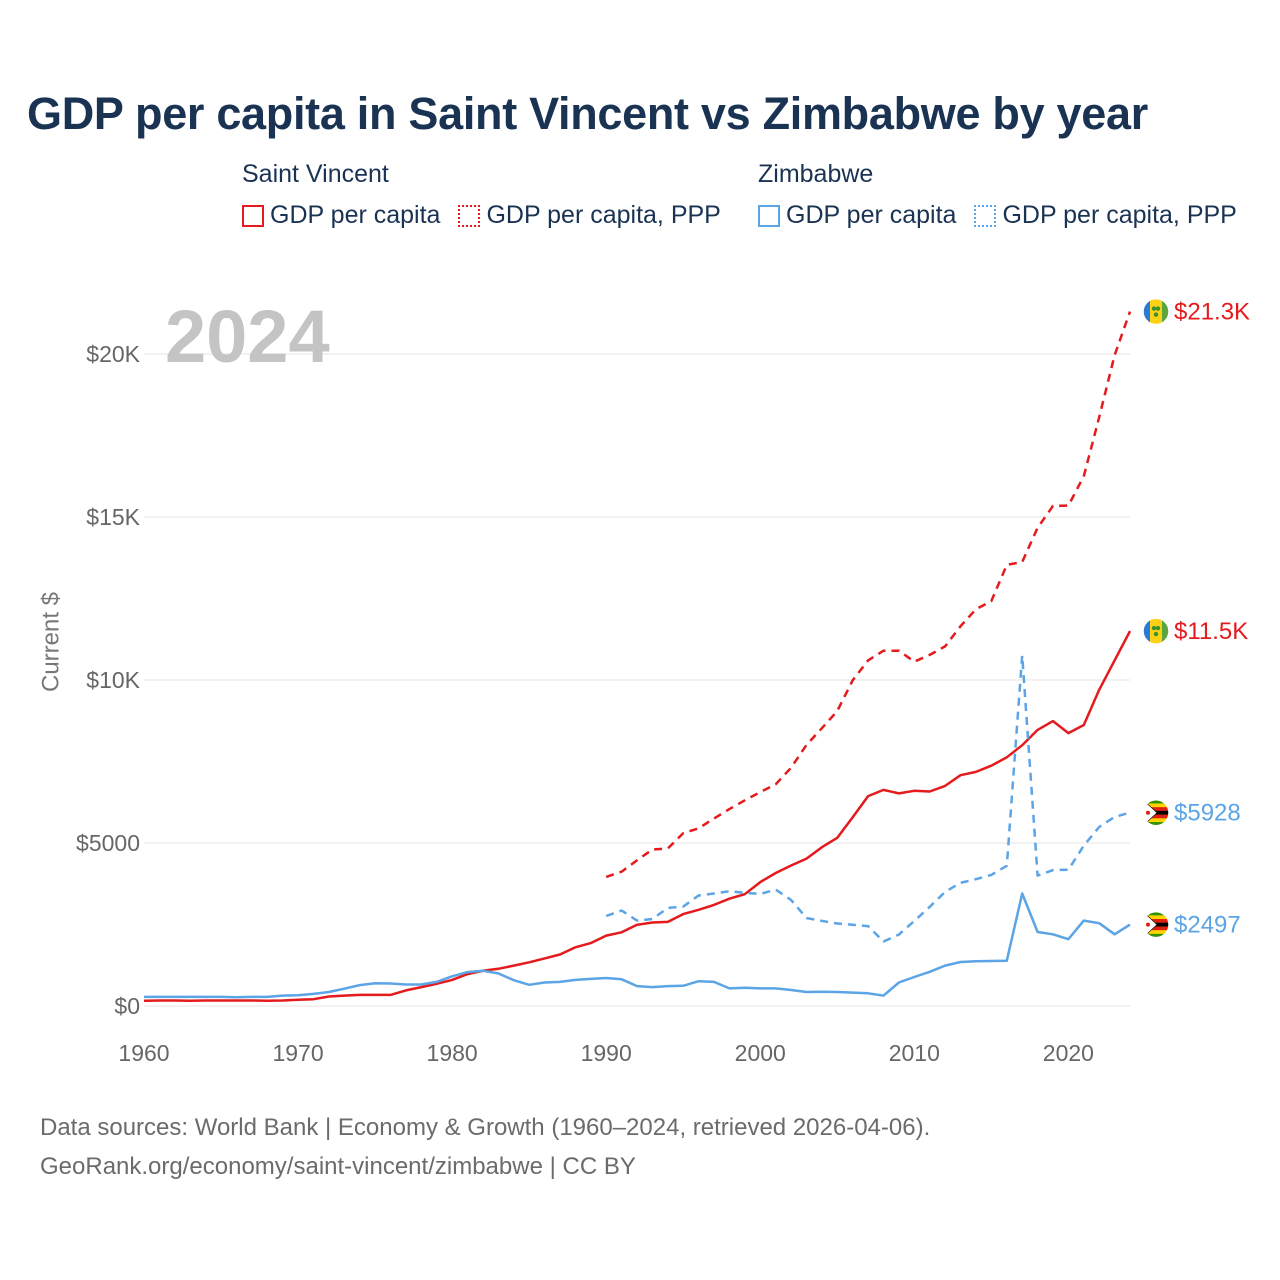 The image size is (1280, 1280). Describe the element at coordinates (760, 1053) in the screenshot. I see `x-tick-label: 2000` at that location.